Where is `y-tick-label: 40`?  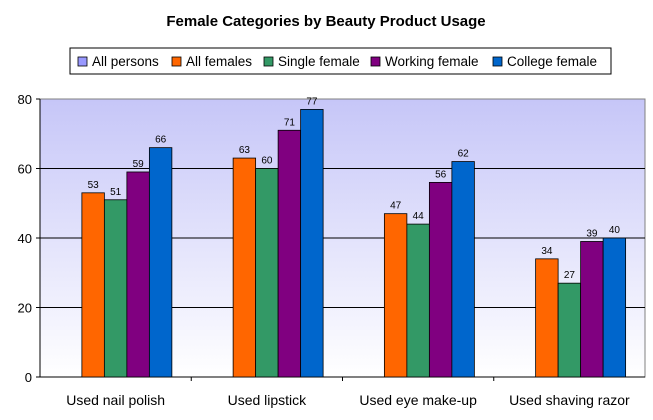 y-tick-label: 40 is located at coordinates (25, 238).